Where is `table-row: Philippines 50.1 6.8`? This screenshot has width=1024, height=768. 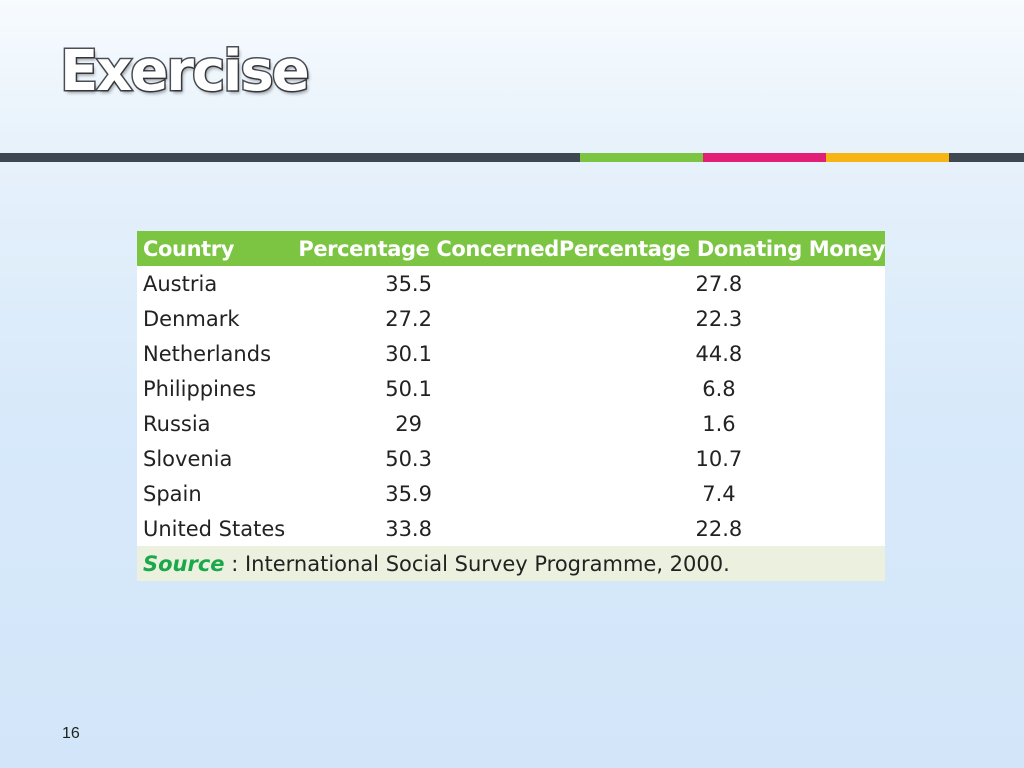 table-row: Philippines 50.1 6.8 is located at coordinates (511, 388).